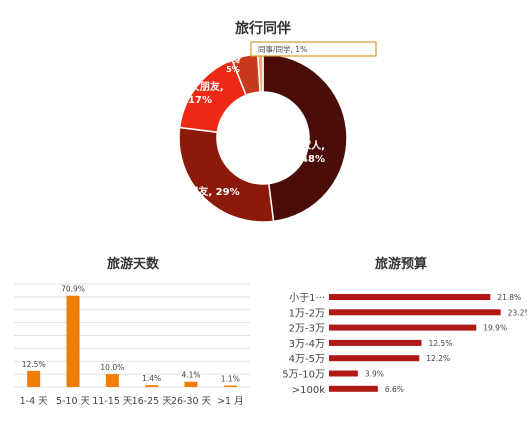 The image size is (527, 423). What do you see at coordinates (401, 264) in the screenshot?
I see `budget-chart-title: 旅游预算` at bounding box center [401, 264].